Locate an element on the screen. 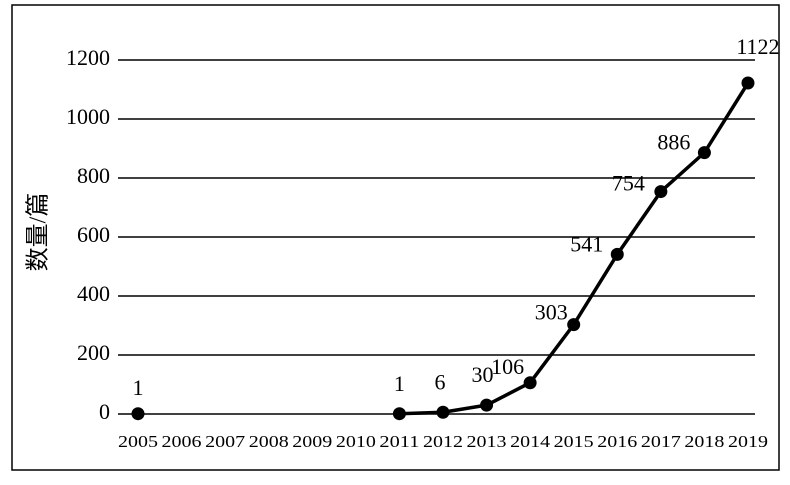 This screenshot has height=485, width=790. y-tick-label: 800 is located at coordinates (93, 175).